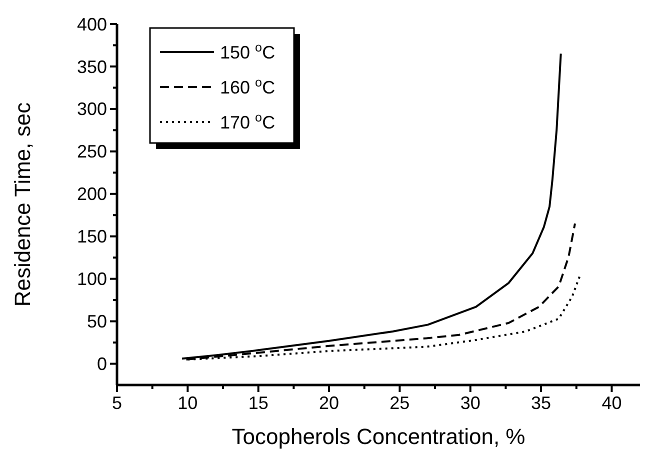  I want to click on x-tick-label: 15, so click(258, 403).